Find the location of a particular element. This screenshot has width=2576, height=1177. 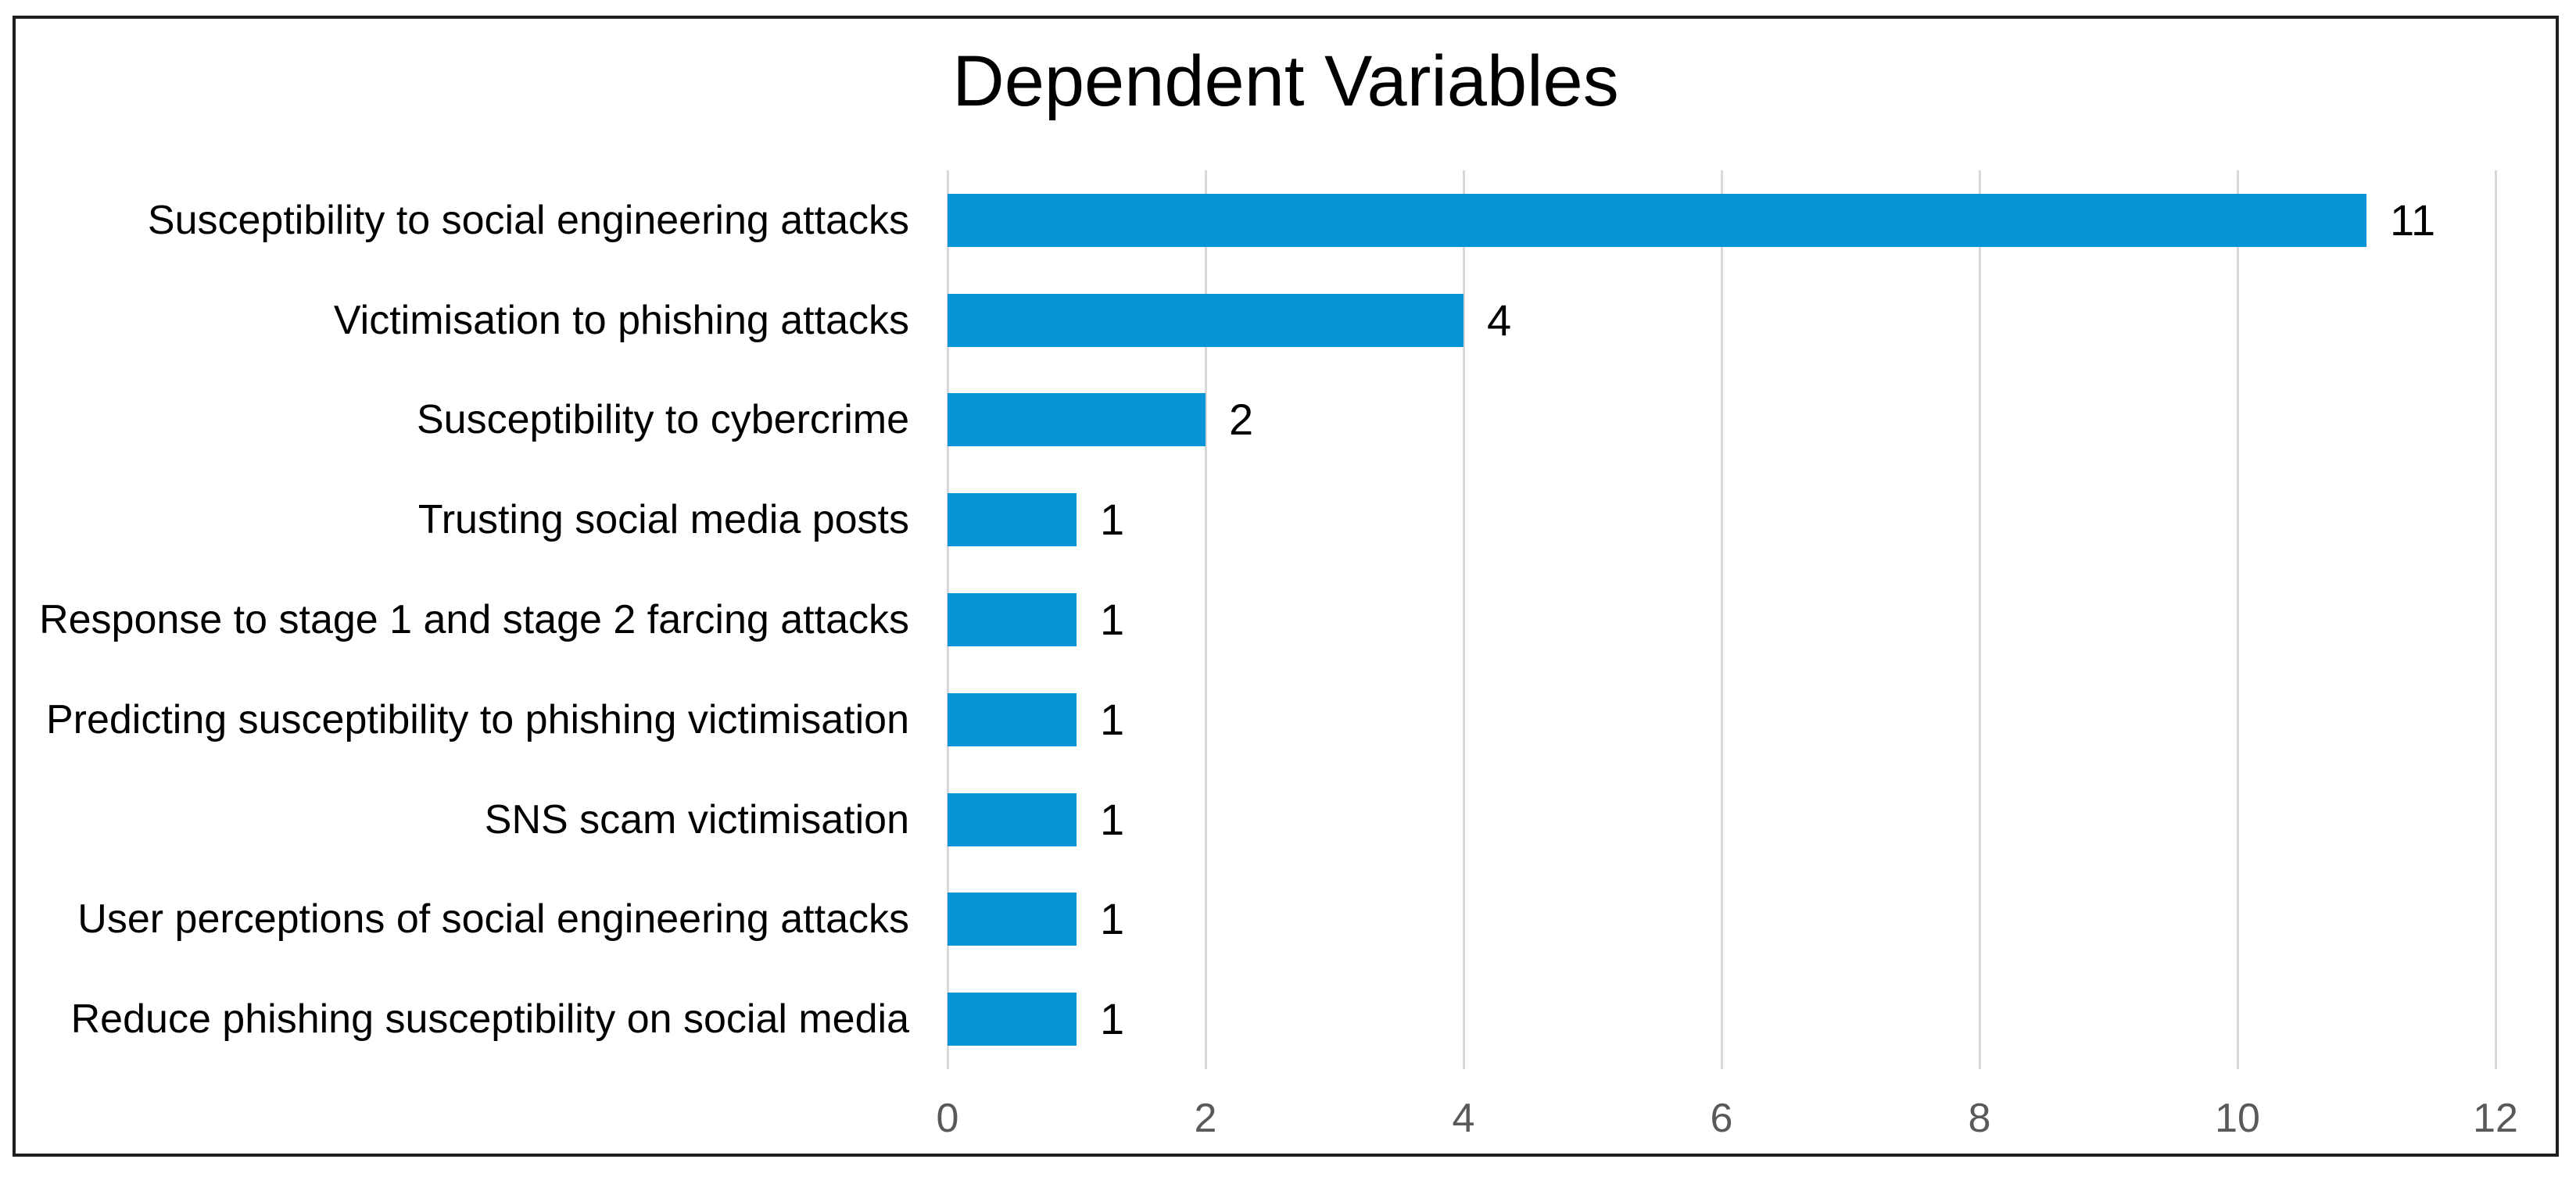

x-axis-tick-6: 6 is located at coordinates (1721, 1118).